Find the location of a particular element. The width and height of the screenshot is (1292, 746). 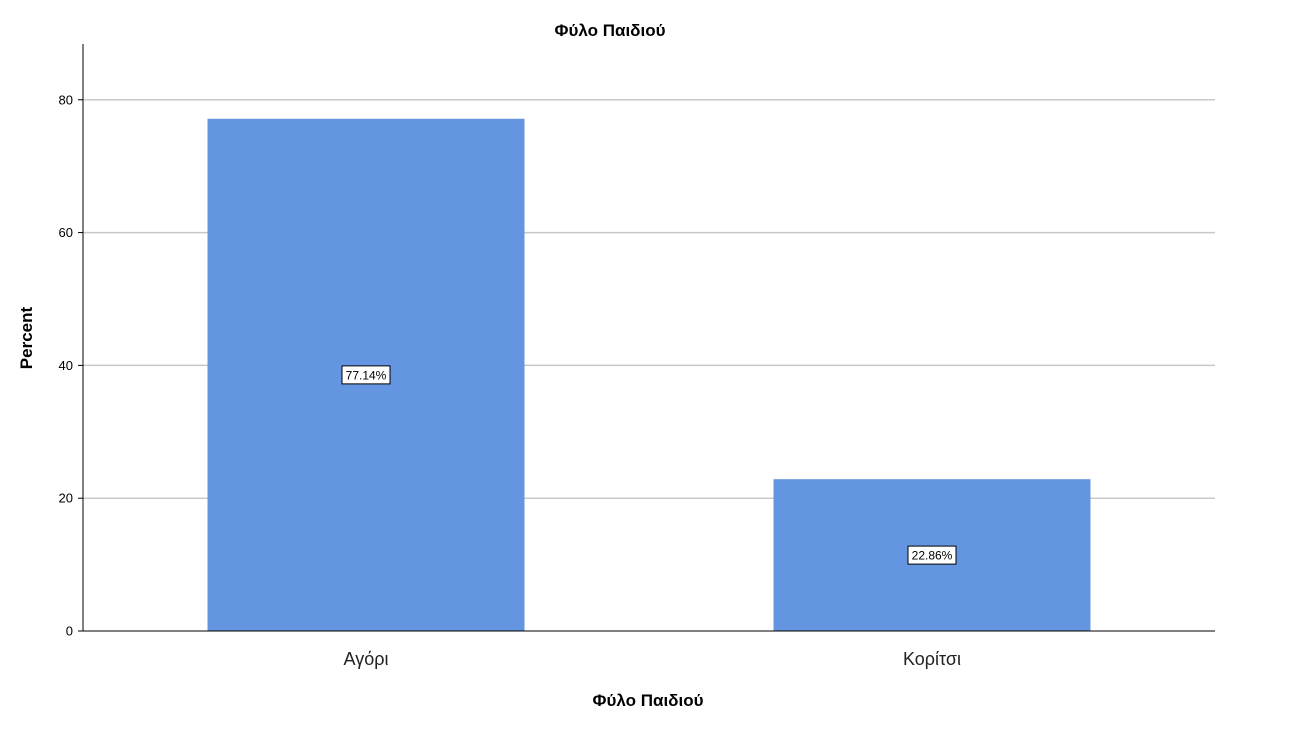

y-tick-label: 80 is located at coordinates (66, 99).